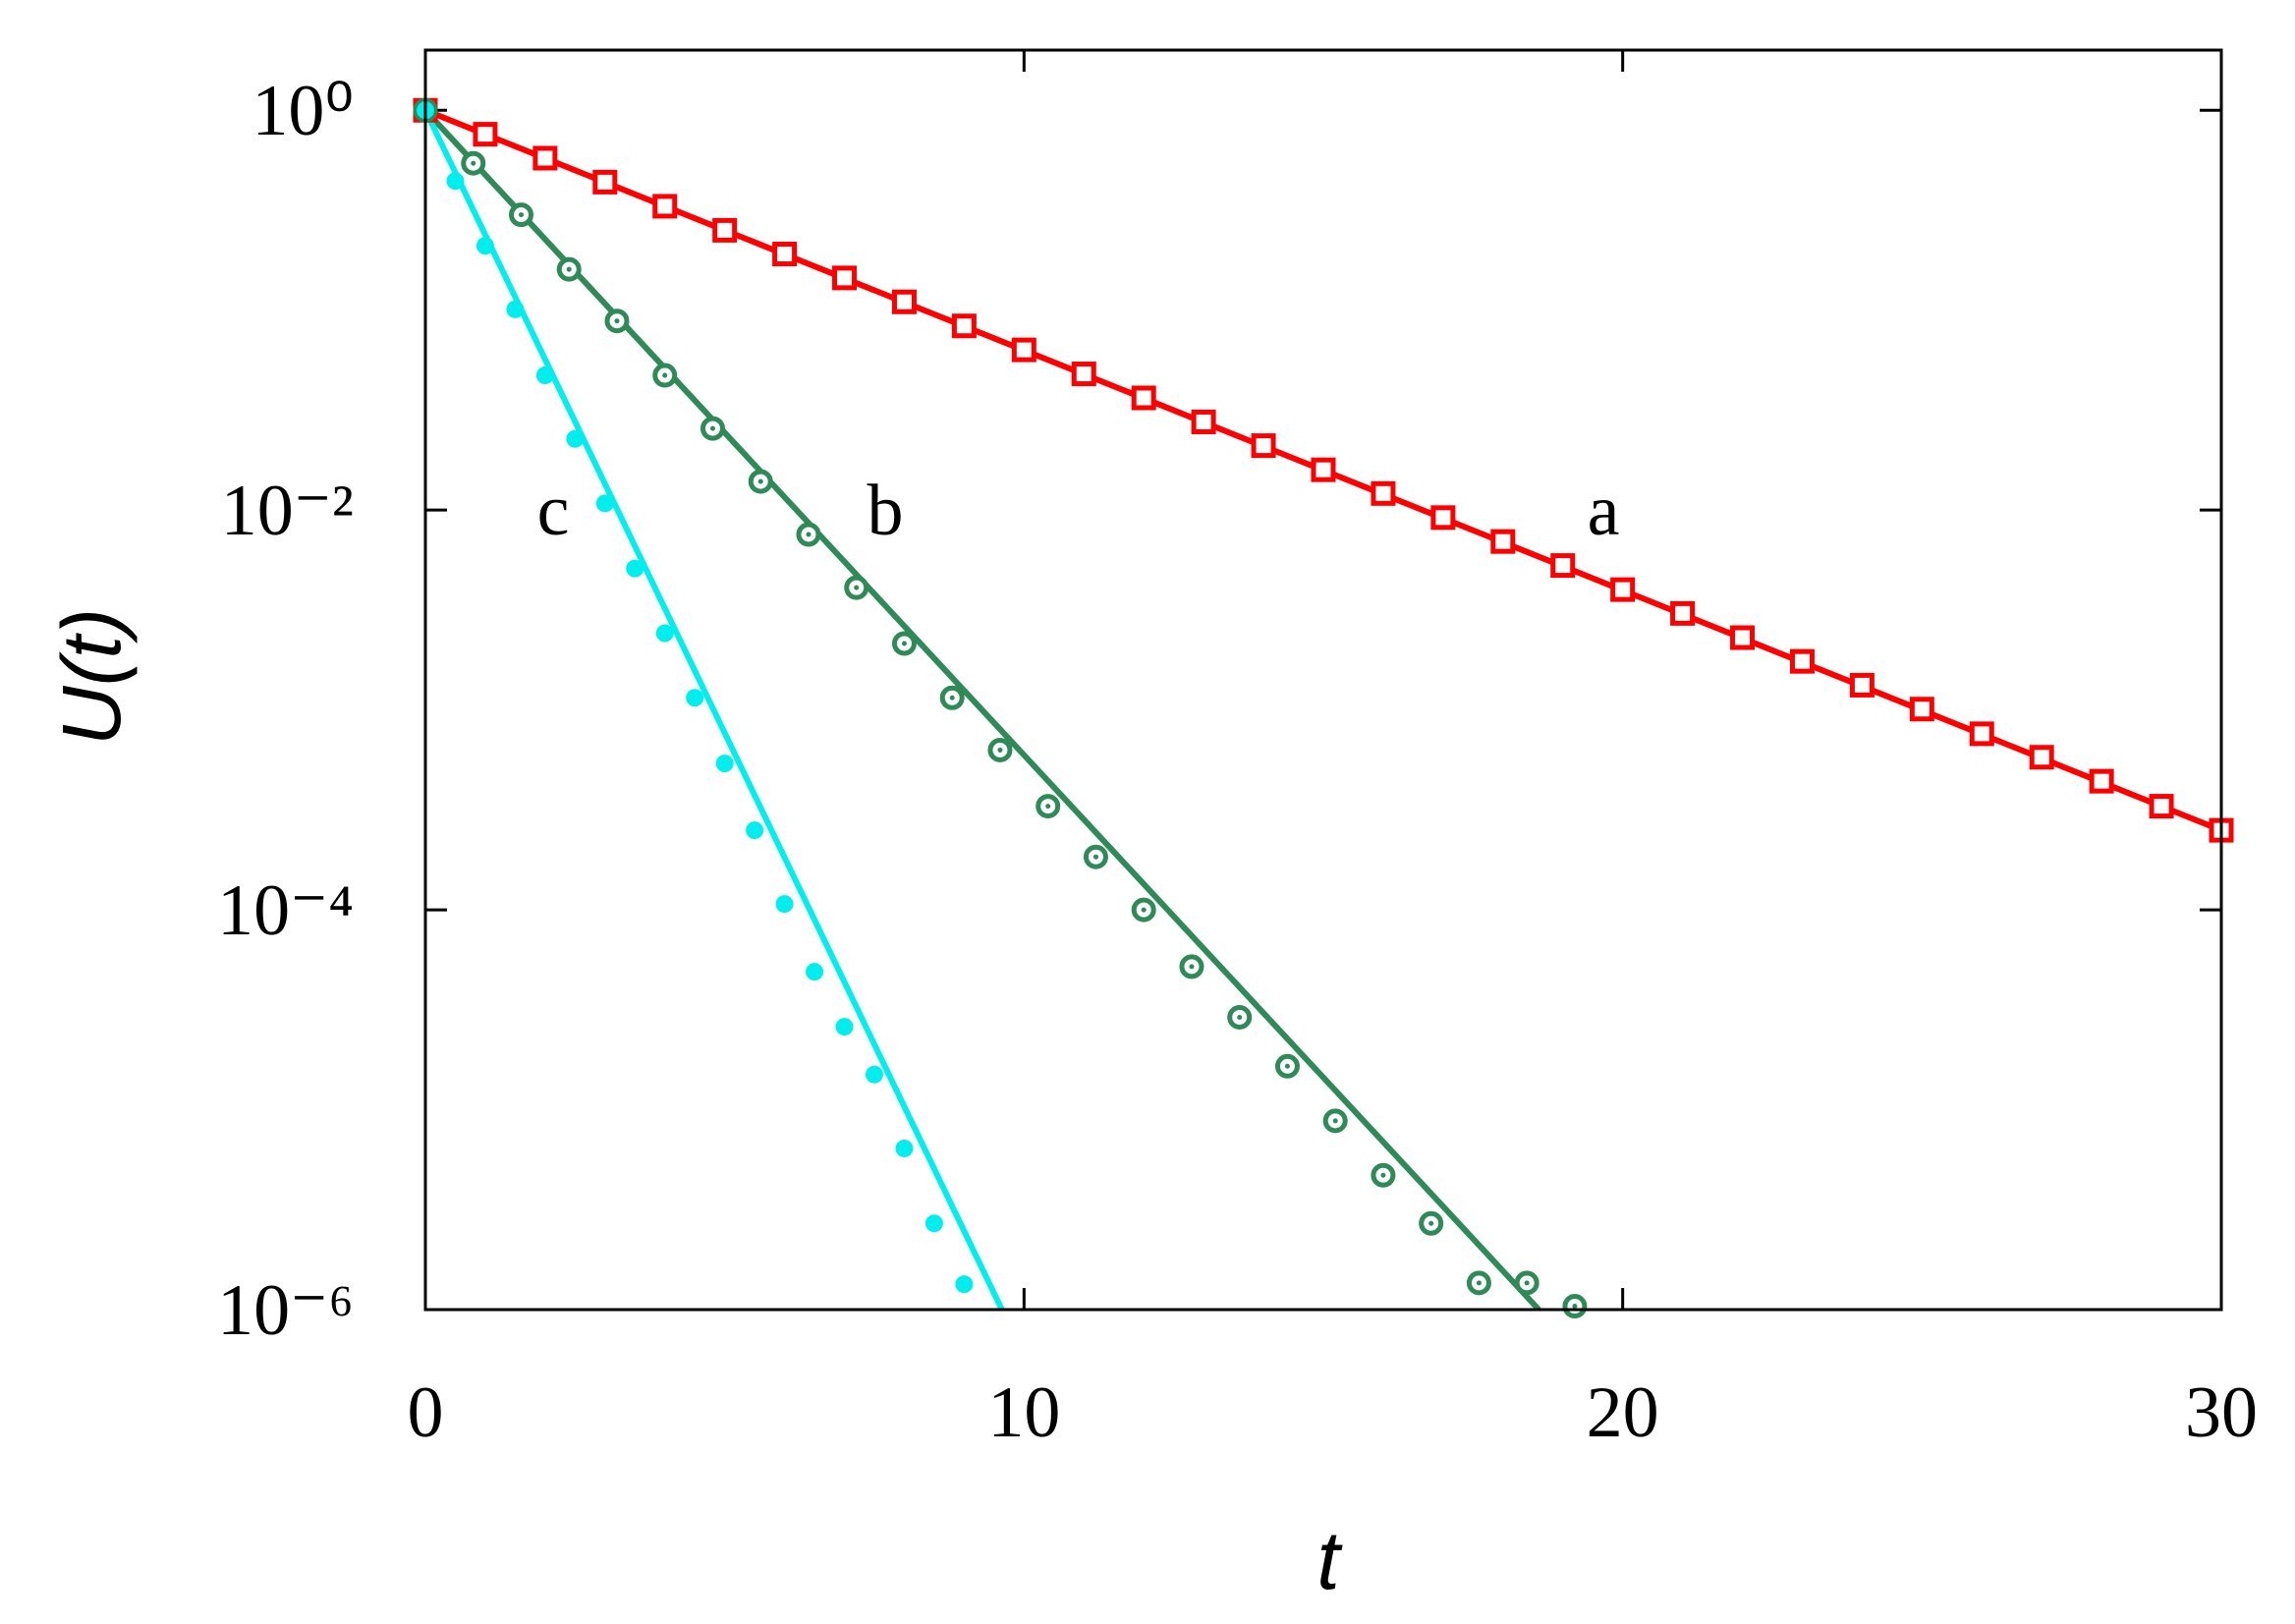 Image resolution: width=2295 pixels, height=1624 pixels. What do you see at coordinates (1024, 1412) in the screenshot?
I see `x-tick-label: 10` at bounding box center [1024, 1412].